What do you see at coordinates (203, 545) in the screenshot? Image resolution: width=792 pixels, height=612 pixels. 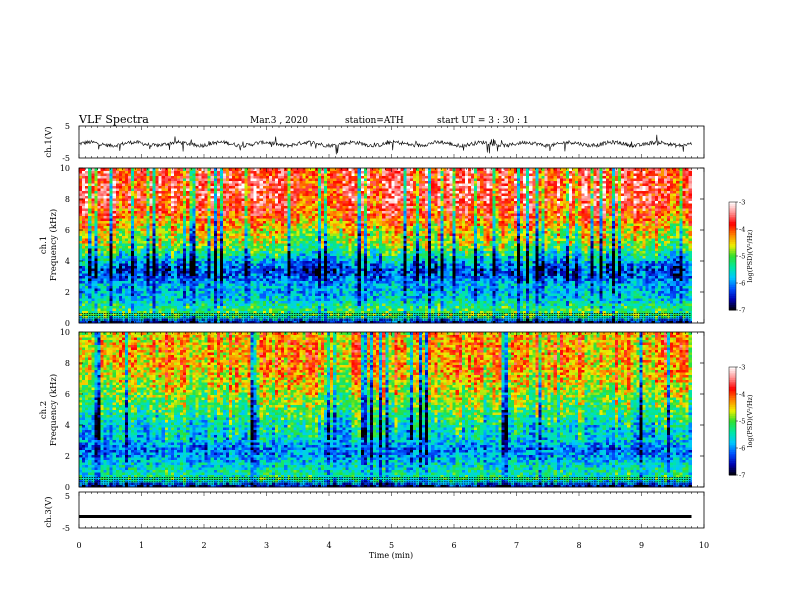 I see `time-tick-label: 2` at bounding box center [203, 545].